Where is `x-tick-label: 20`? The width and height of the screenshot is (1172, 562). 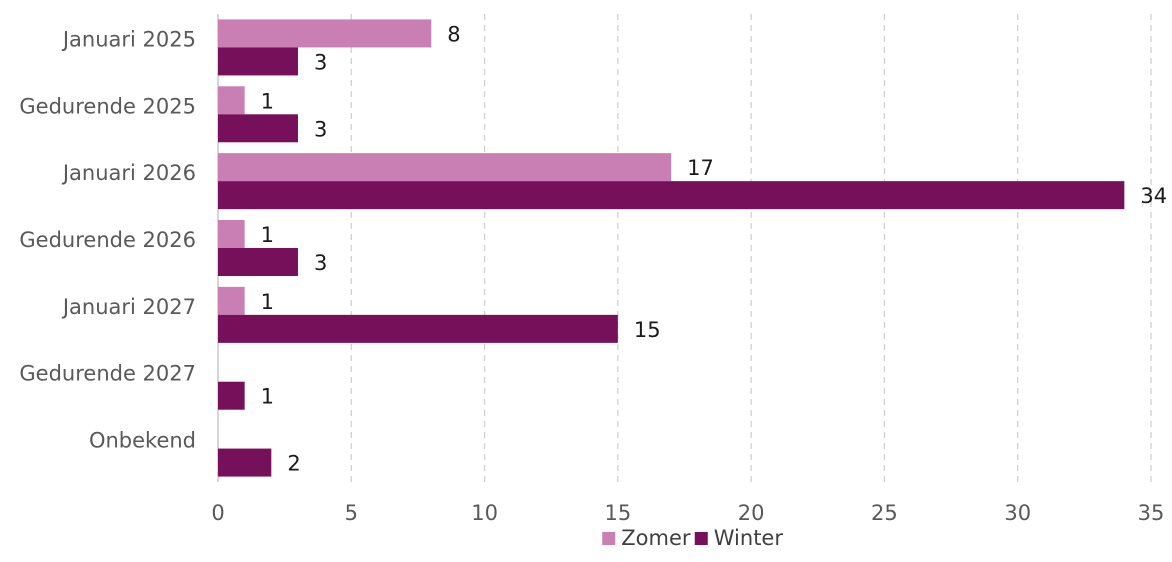
x-tick-label: 20 is located at coordinates (751, 513).